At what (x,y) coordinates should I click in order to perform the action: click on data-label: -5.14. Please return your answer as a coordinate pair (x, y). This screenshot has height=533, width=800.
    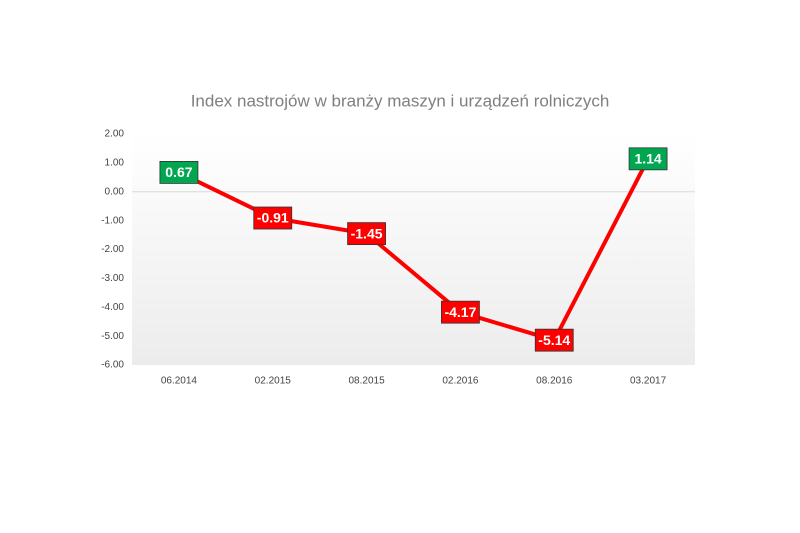
    Looking at the image, I should click on (554, 340).